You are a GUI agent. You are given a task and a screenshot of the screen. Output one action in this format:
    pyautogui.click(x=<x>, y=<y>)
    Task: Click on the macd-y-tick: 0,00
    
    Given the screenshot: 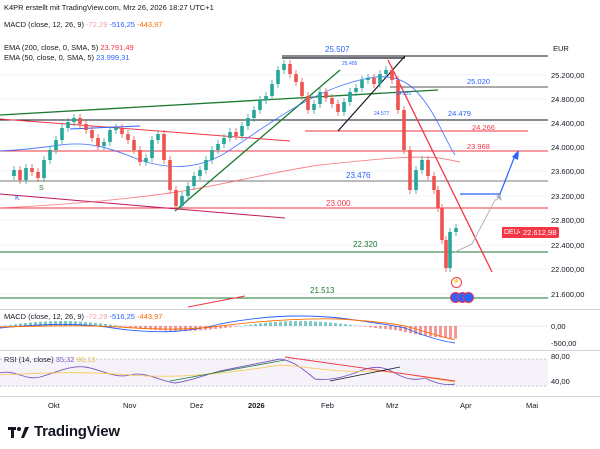 What is the action you would take?
    pyautogui.click(x=558, y=326)
    